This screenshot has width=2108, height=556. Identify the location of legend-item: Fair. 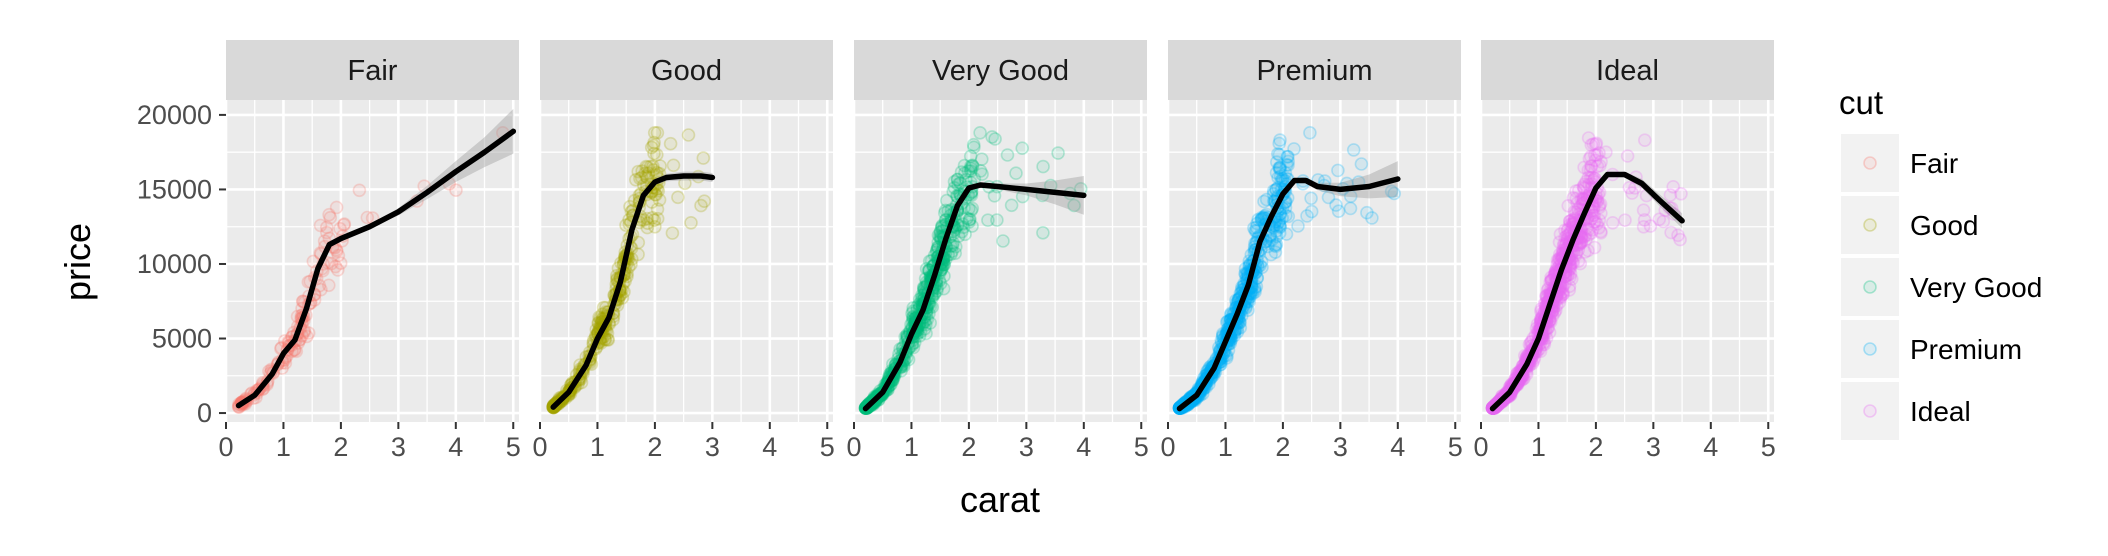
(1899, 163).